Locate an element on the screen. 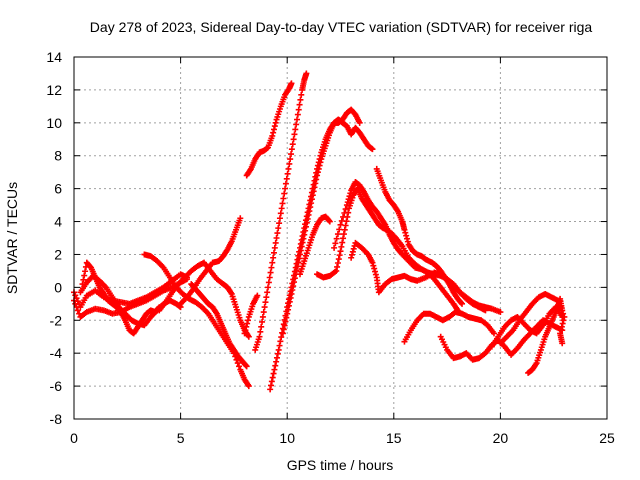 This screenshot has width=640, height=480. y-tick-label: 6 is located at coordinates (58, 189).